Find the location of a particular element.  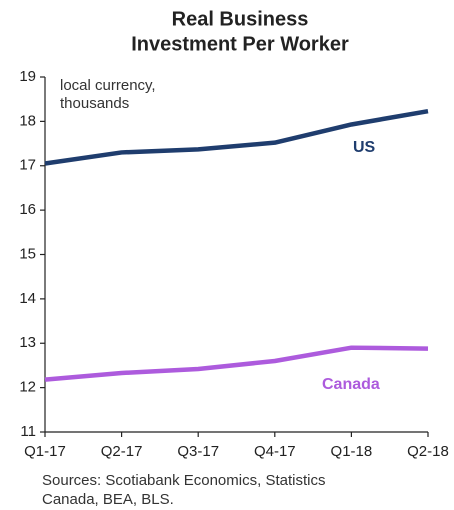

y-tick-label: 15 is located at coordinates (27, 253).